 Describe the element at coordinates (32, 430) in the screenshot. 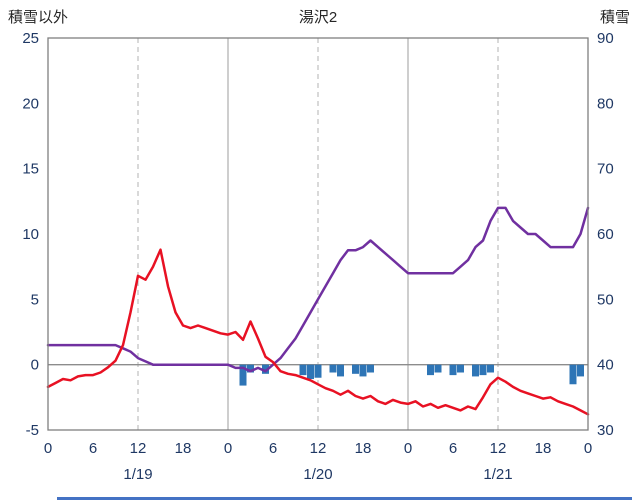

I see `left-axis-tick: -5` at that location.